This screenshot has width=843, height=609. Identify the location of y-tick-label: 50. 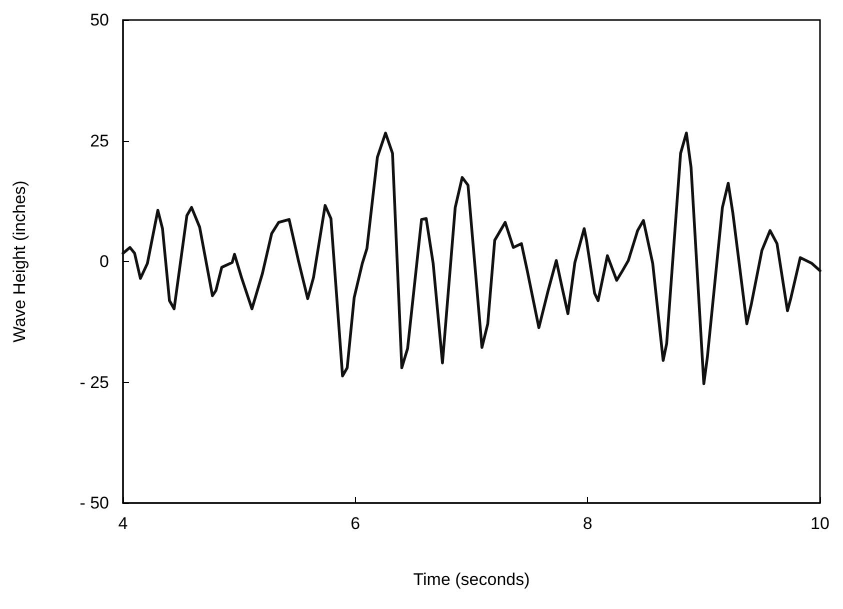
(99, 20).